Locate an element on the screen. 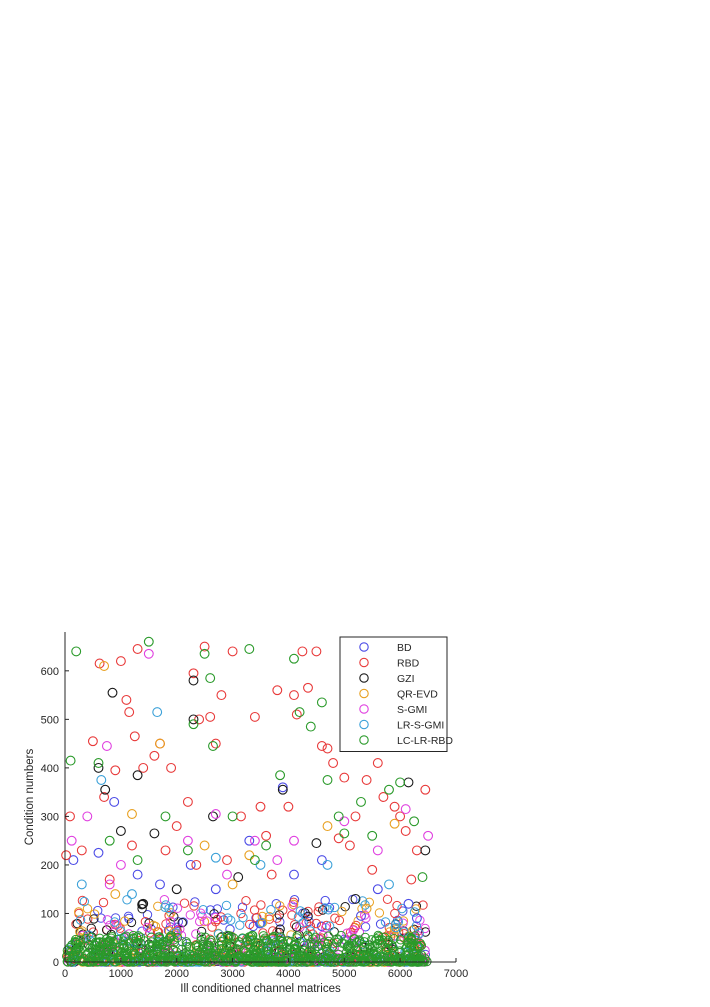  x-tick-label: 4000 is located at coordinates (288, 974).